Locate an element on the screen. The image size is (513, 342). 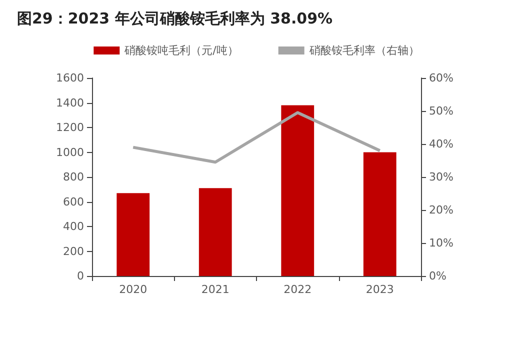
y-tick-label: 400 is located at coordinates (73, 226).